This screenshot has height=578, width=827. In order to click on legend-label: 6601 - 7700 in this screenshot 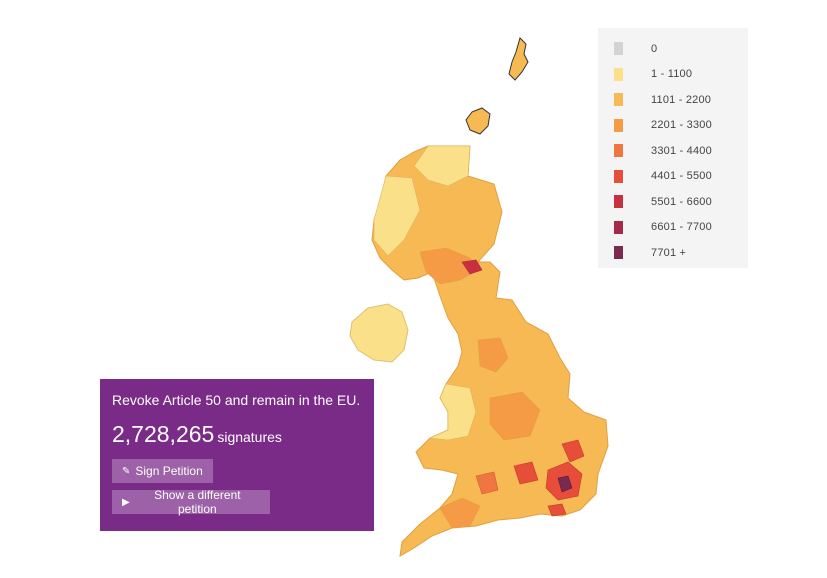, I will do `click(681, 227)`.